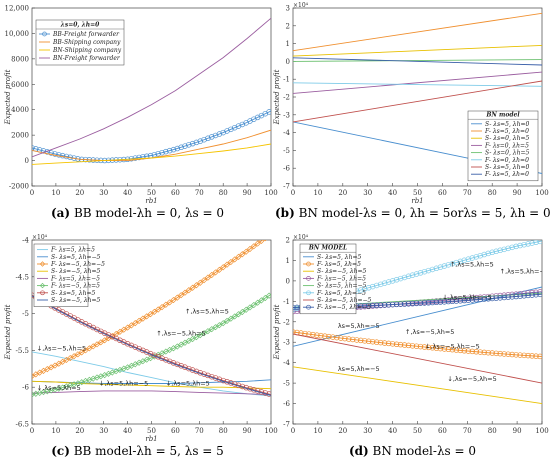 The image size is (550, 467). Describe the element at coordinates (288, 281) in the screenshot. I see `y-tick-label: 0` at that location.